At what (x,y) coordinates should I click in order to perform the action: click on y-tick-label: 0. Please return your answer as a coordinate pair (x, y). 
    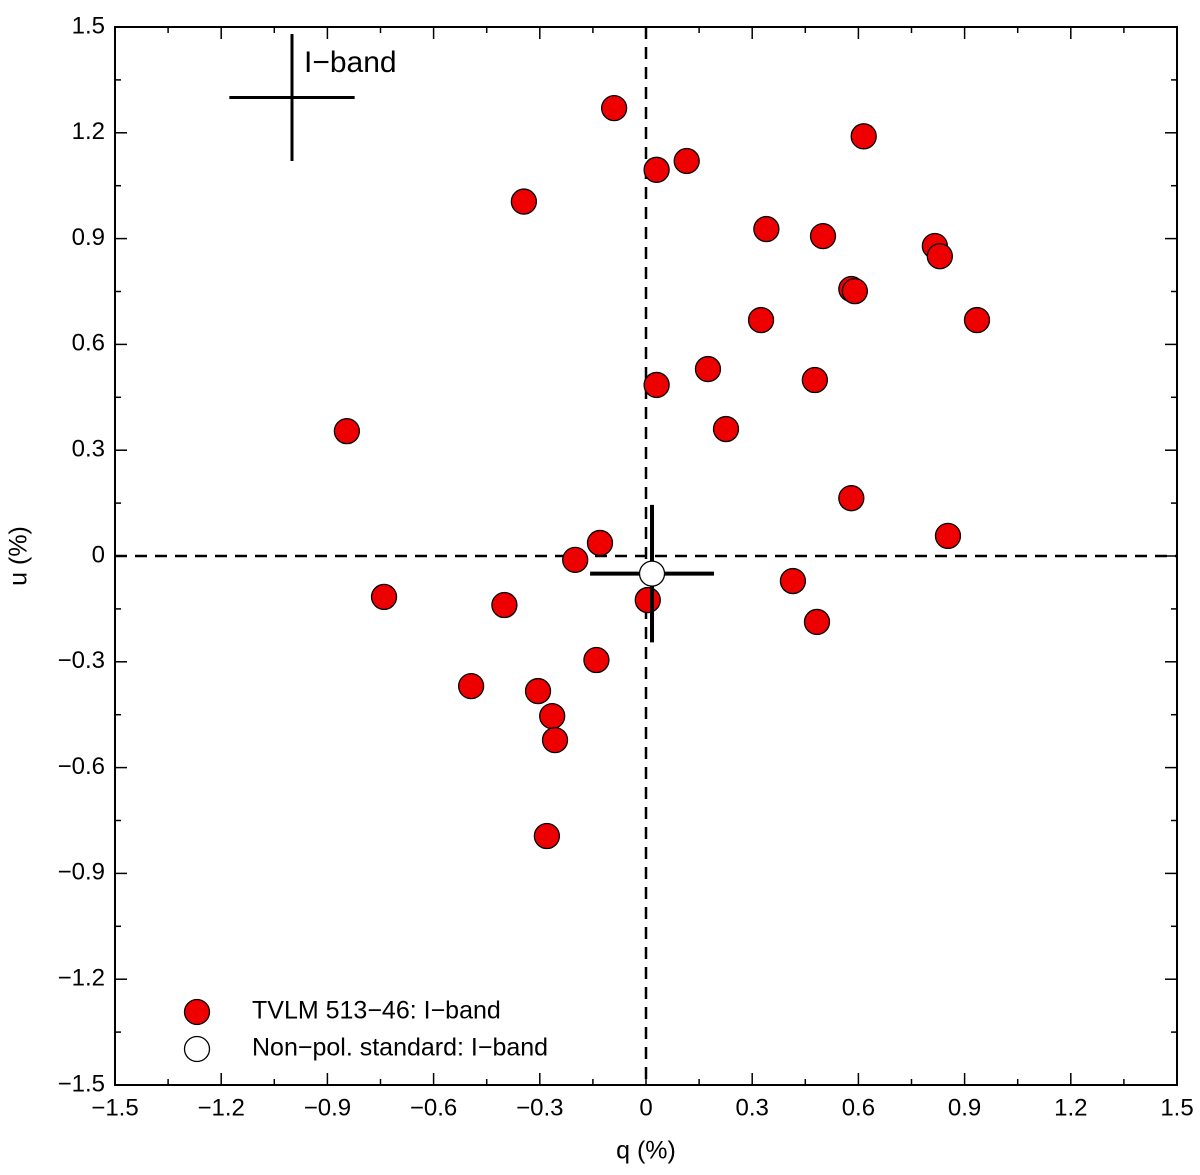
    Looking at the image, I should click on (98, 554).